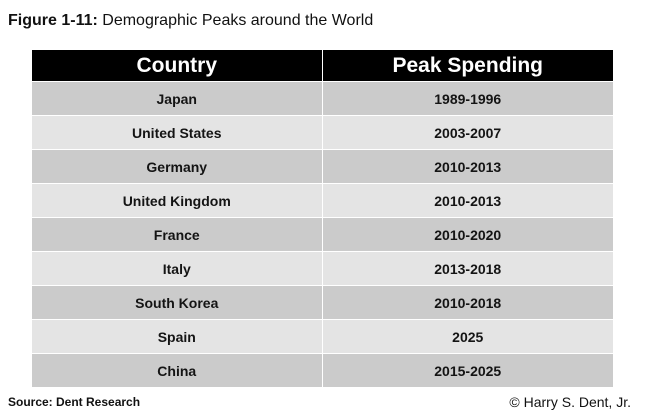  Describe the element at coordinates (74, 402) in the screenshot. I see `source-note: Source: Dent Research` at that location.